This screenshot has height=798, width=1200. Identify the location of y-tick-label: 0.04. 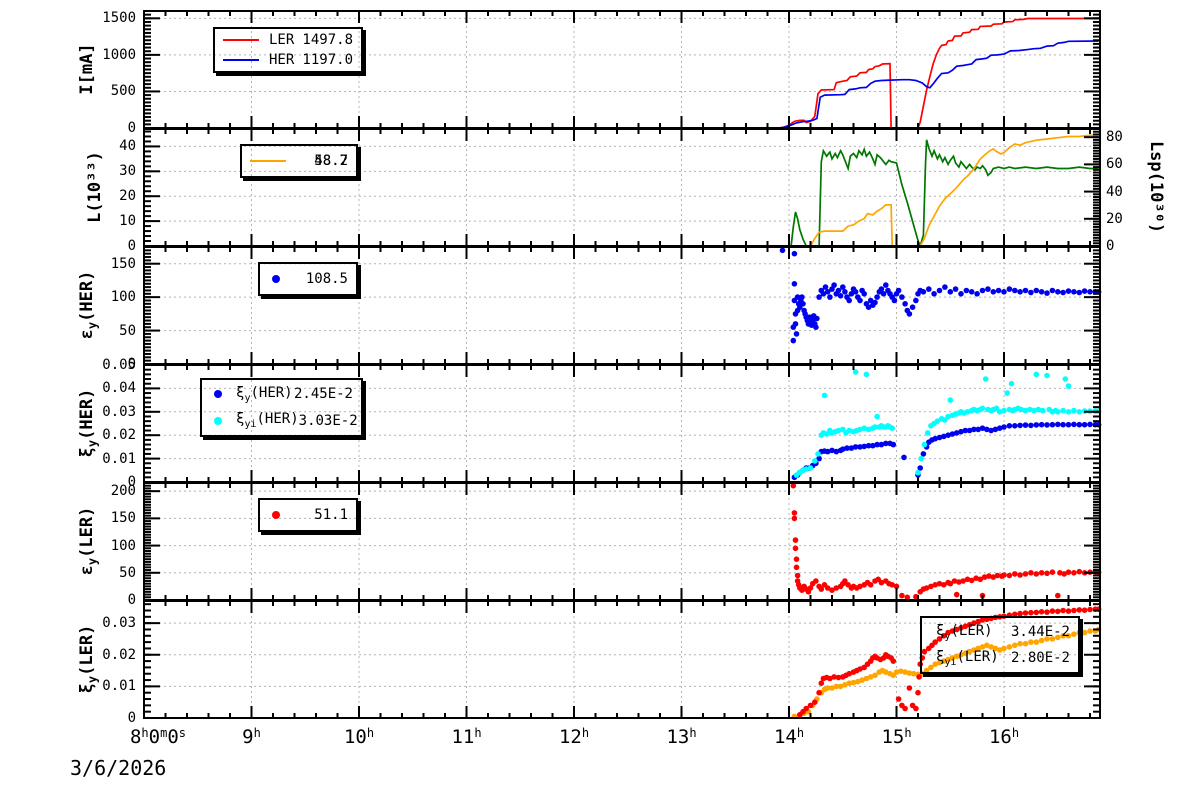
(119, 388).